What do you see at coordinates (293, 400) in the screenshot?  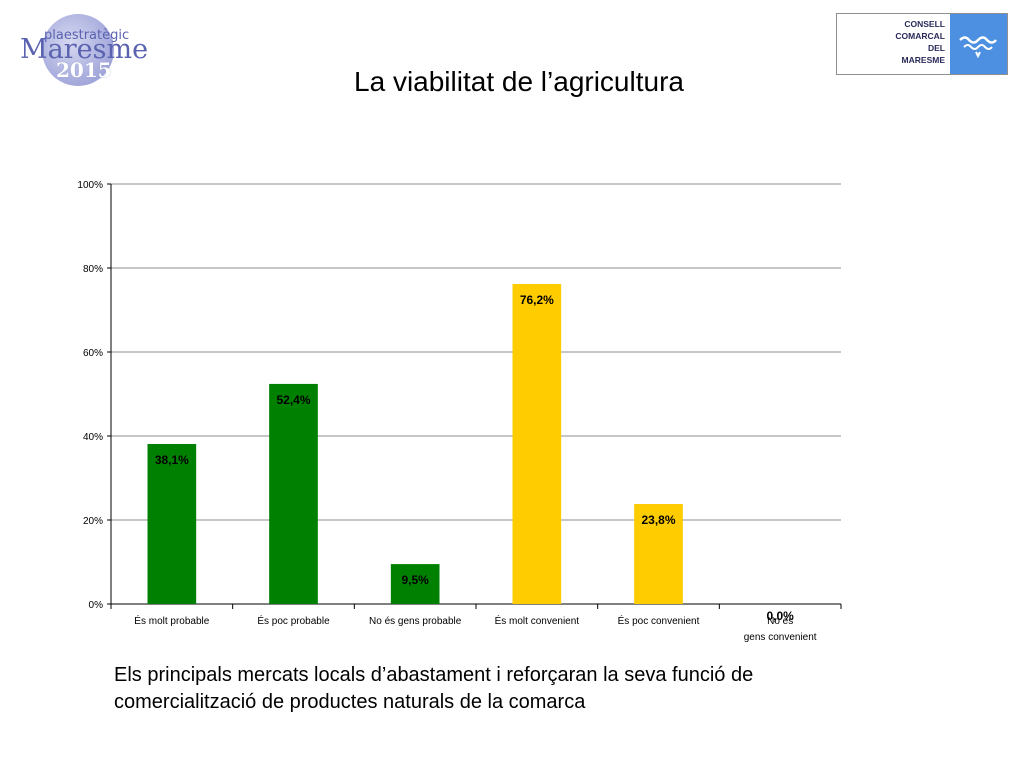 I see `data-label: 52,4%` at bounding box center [293, 400].